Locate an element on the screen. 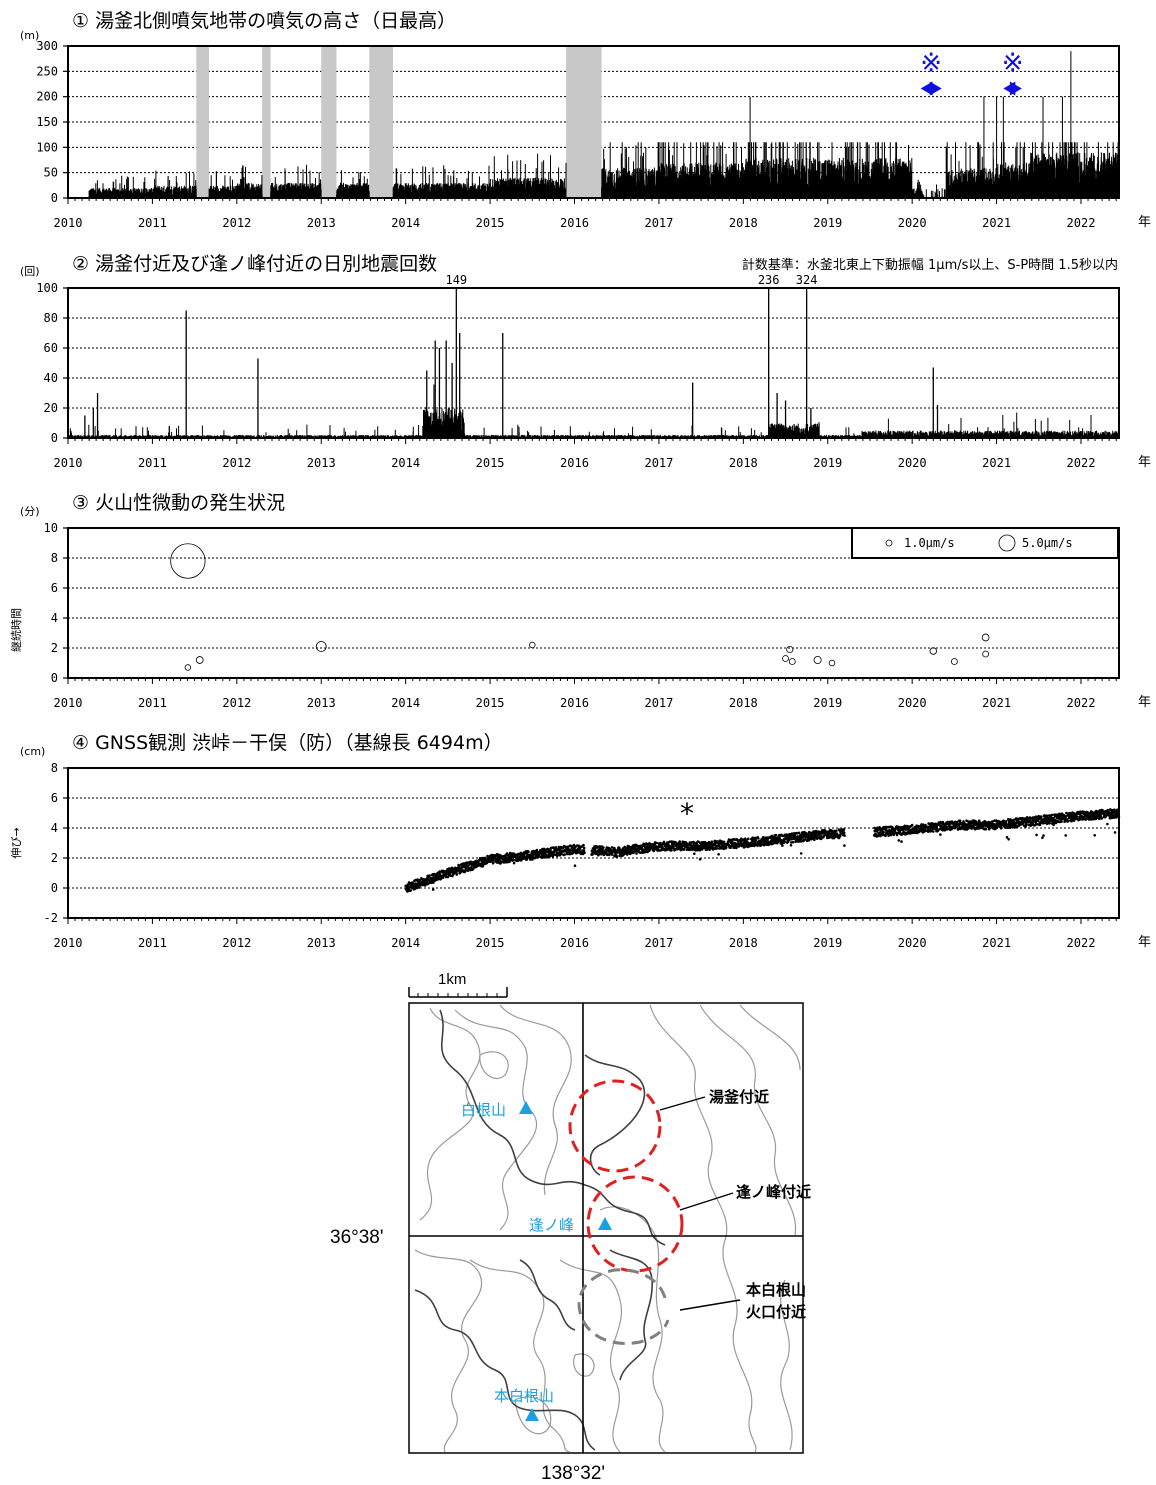 This screenshot has width=1156, height=1485. legend-small-circle is located at coordinates (889, 543).